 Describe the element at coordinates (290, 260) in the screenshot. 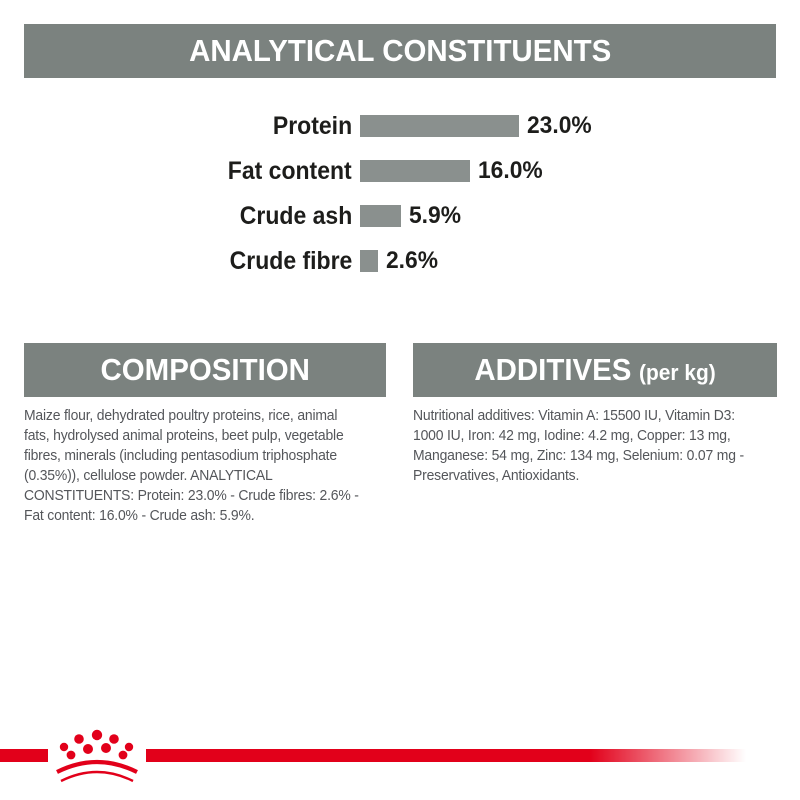

I see `chart-category-label: Crude fibre` at that location.